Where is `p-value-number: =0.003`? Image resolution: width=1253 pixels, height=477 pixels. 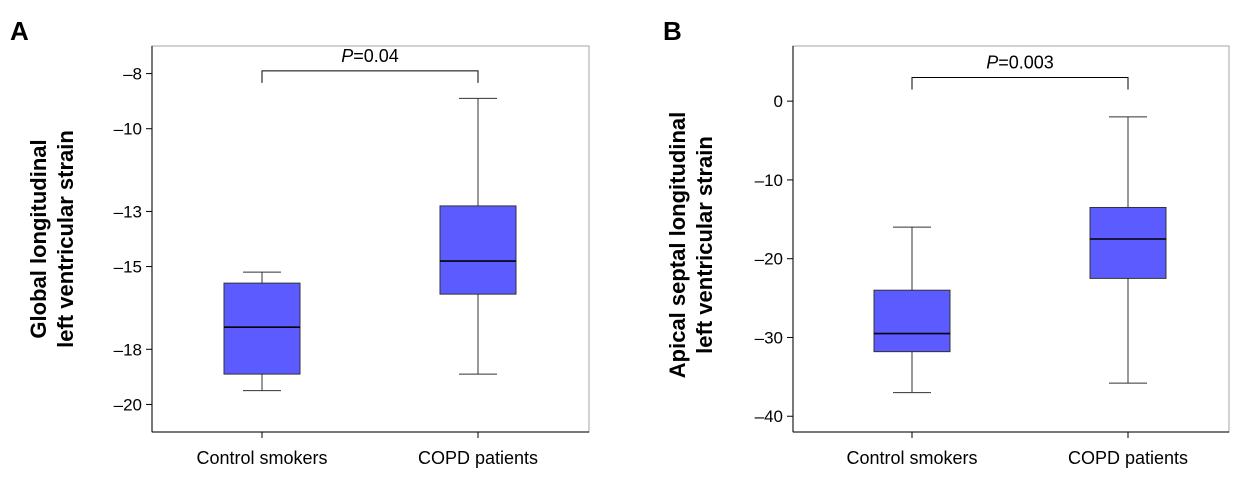 p-value-number: =0.003 is located at coordinates (1026, 63).